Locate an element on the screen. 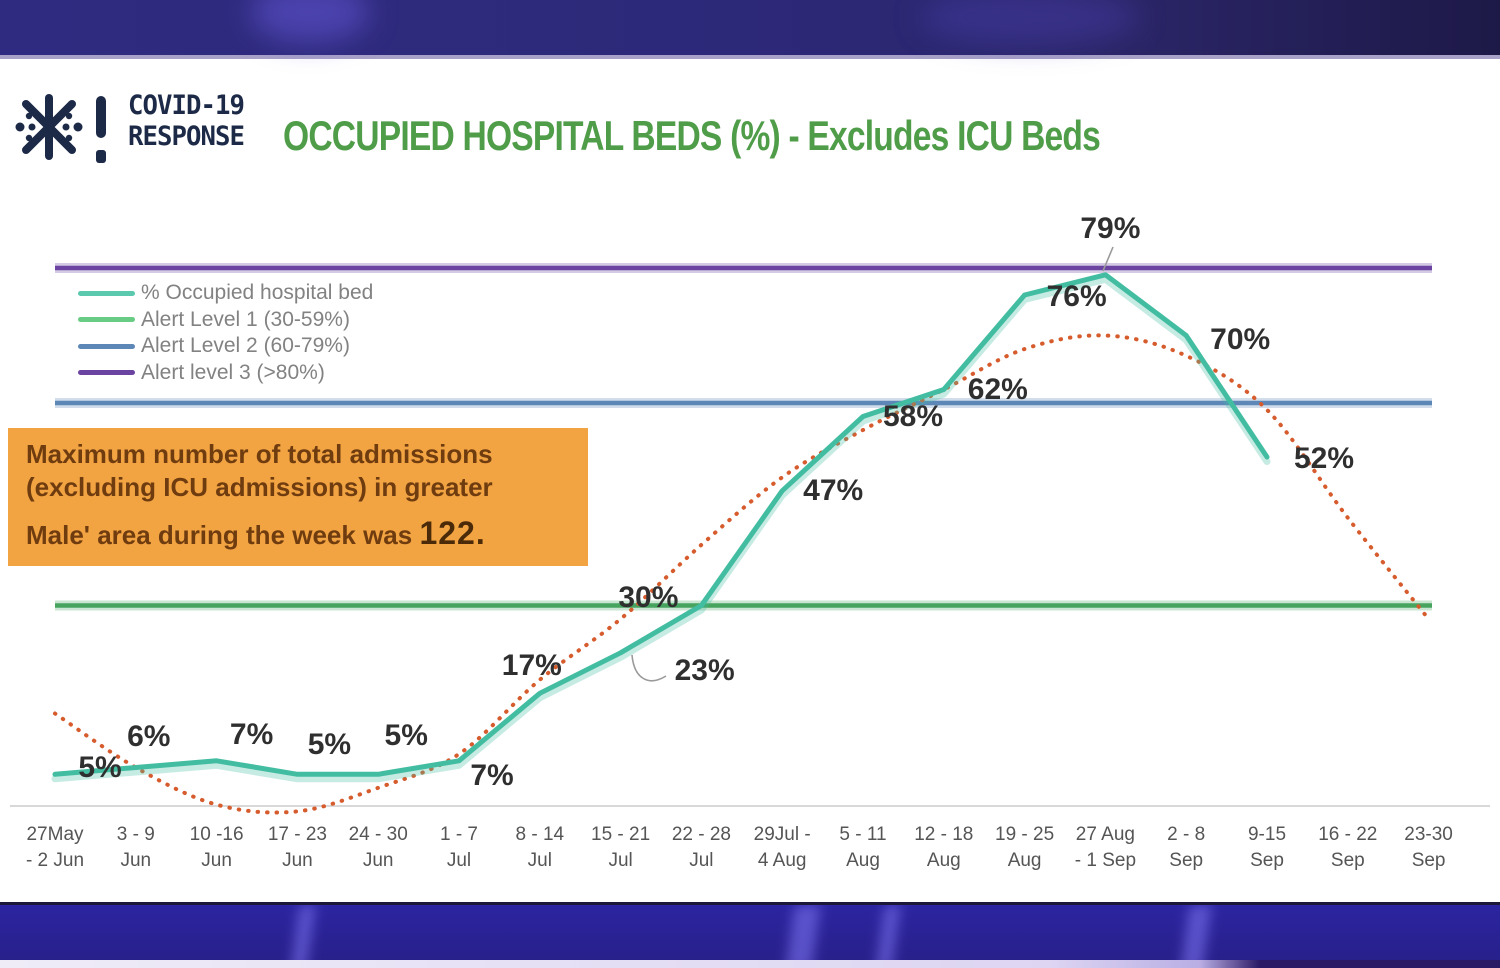 Image resolution: width=1500 pixels, height=968 pixels. data-label-24-30-jun: 5% is located at coordinates (406, 736).